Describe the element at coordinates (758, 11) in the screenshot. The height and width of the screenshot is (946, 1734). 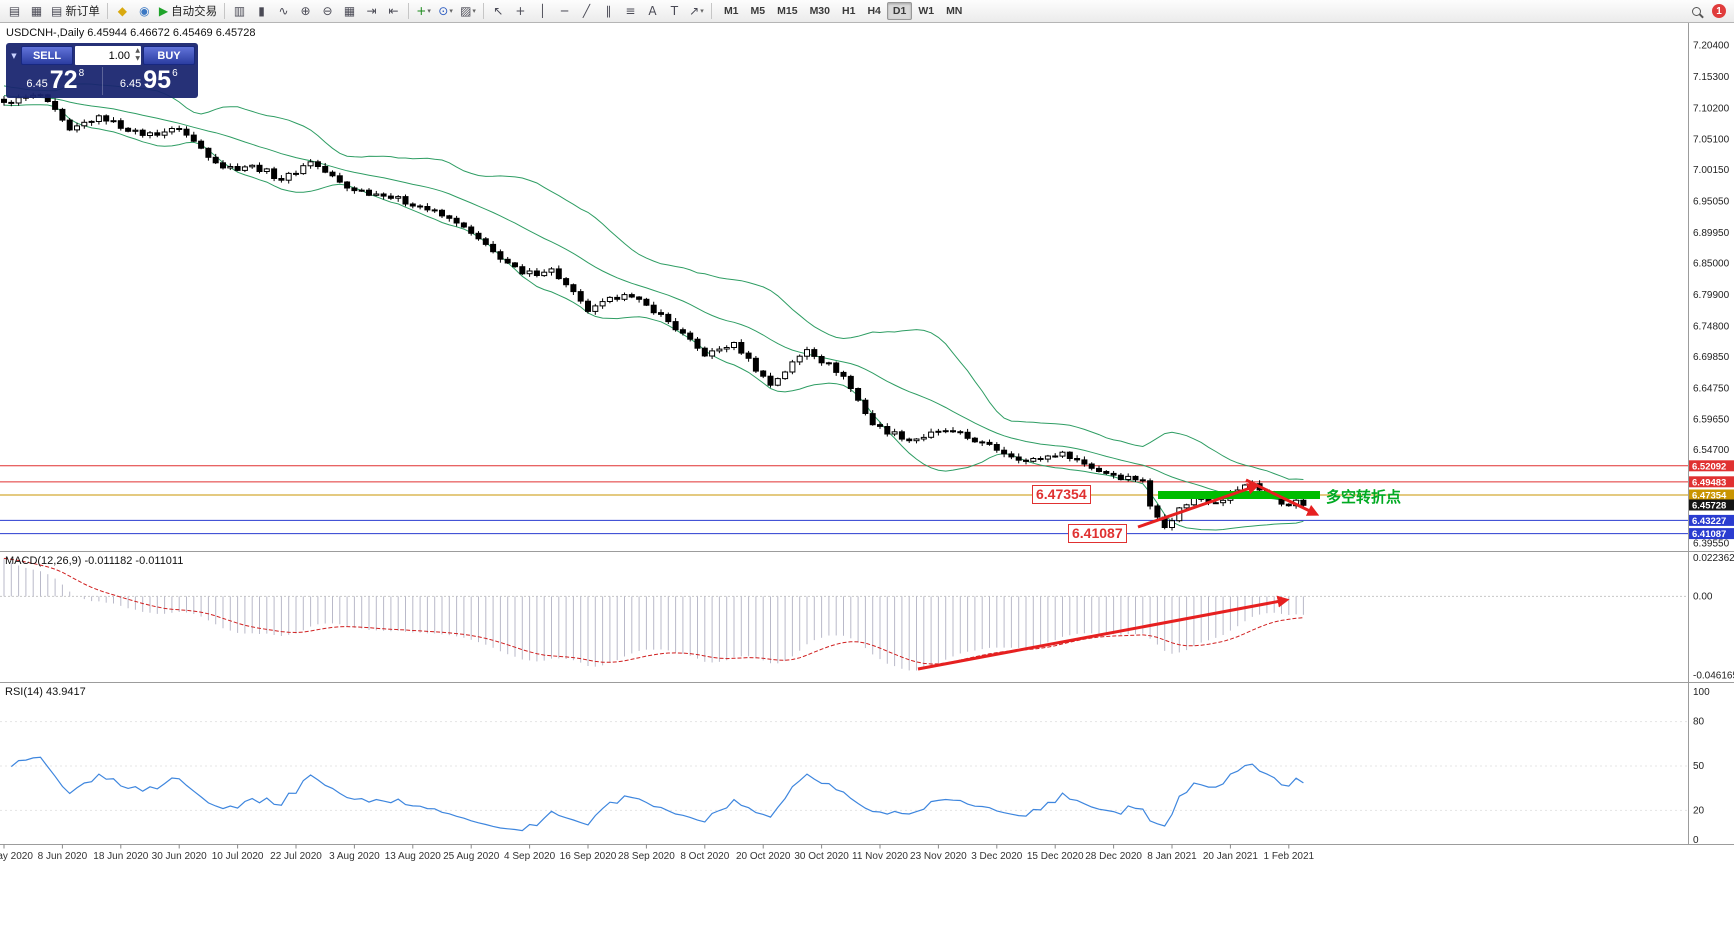
I see `timeframe-button-m5: M5` at that location.